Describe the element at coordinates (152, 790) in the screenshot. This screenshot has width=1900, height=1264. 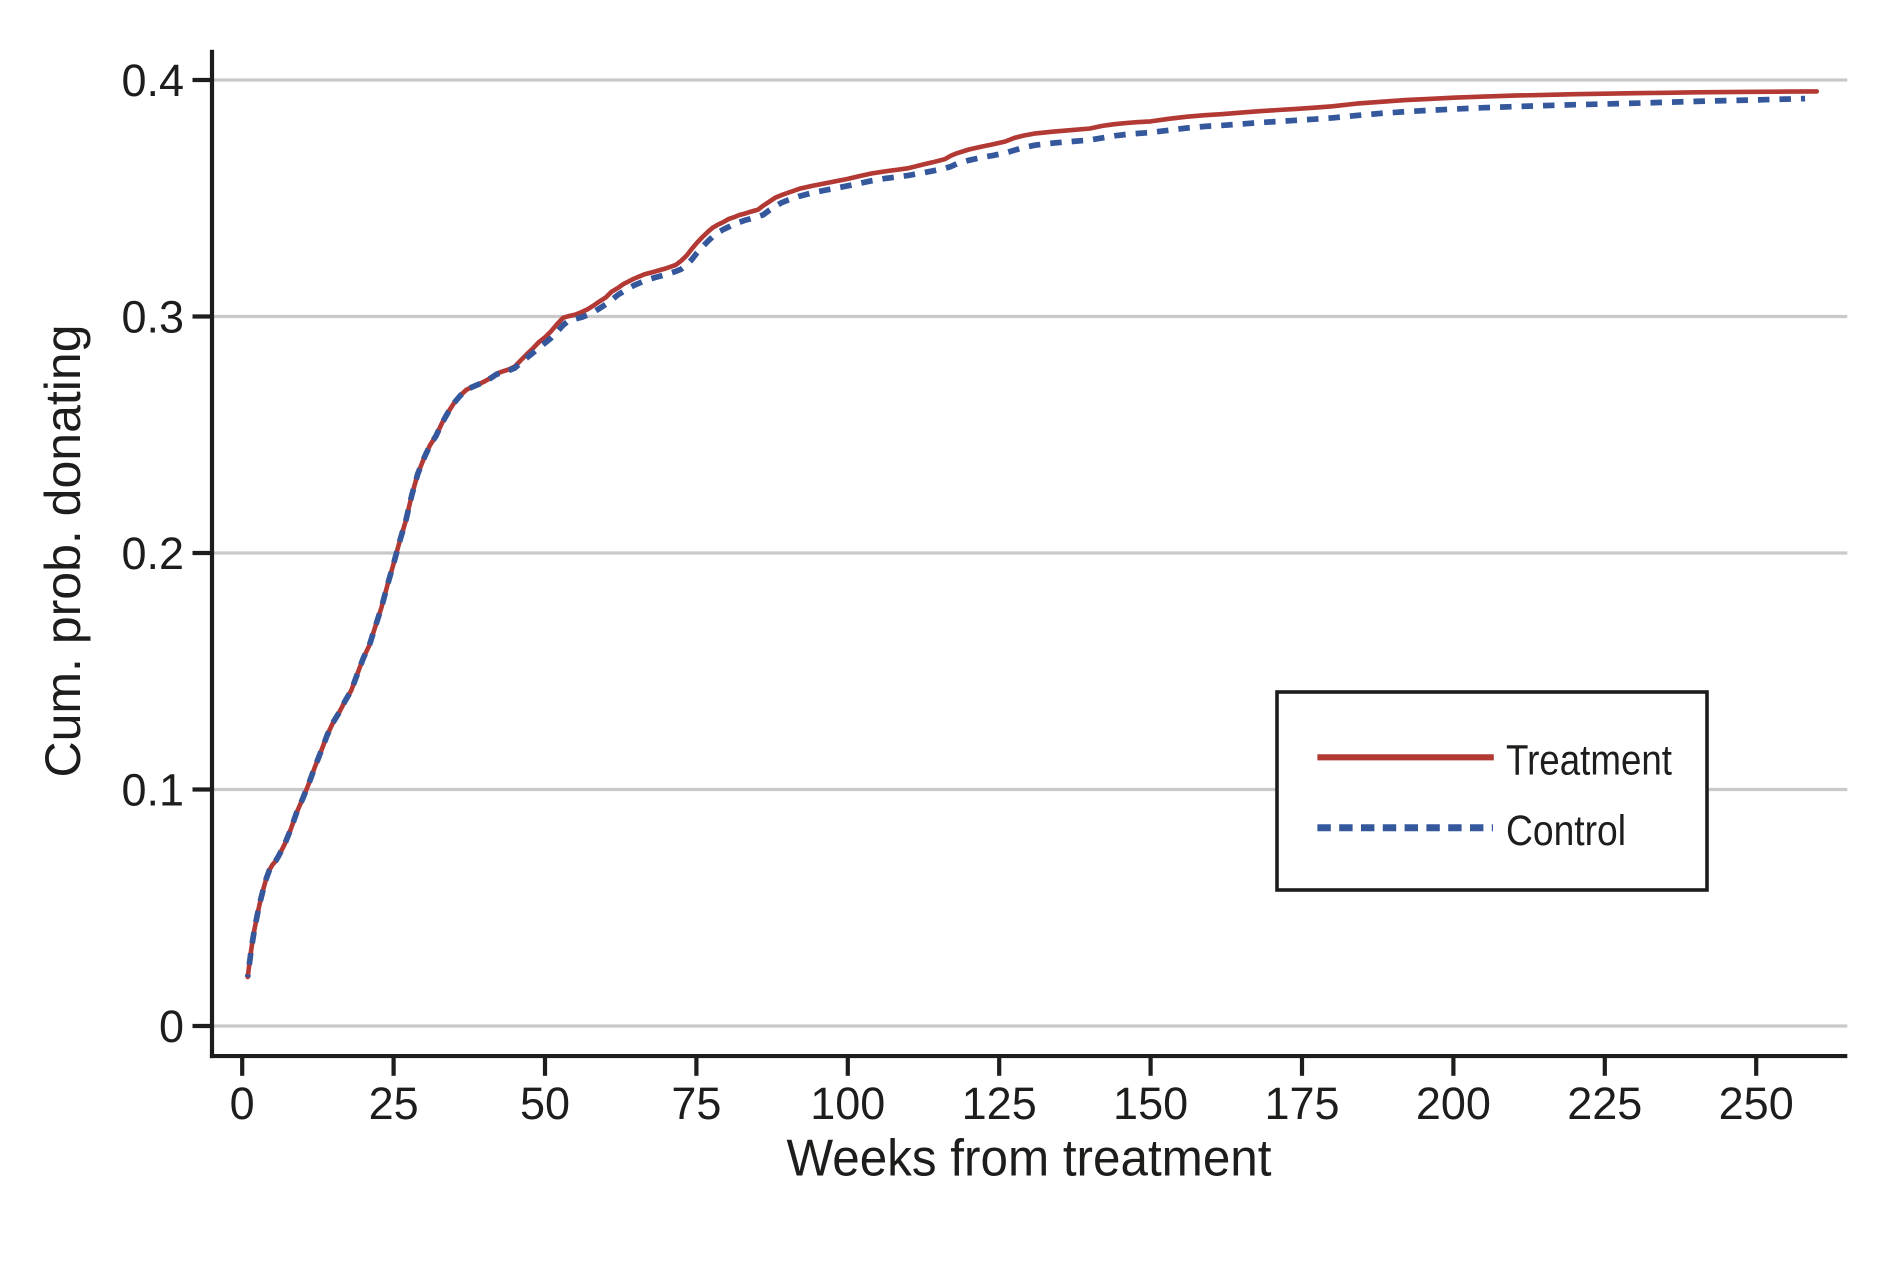
I see `svg-text: 0.1` at that location.